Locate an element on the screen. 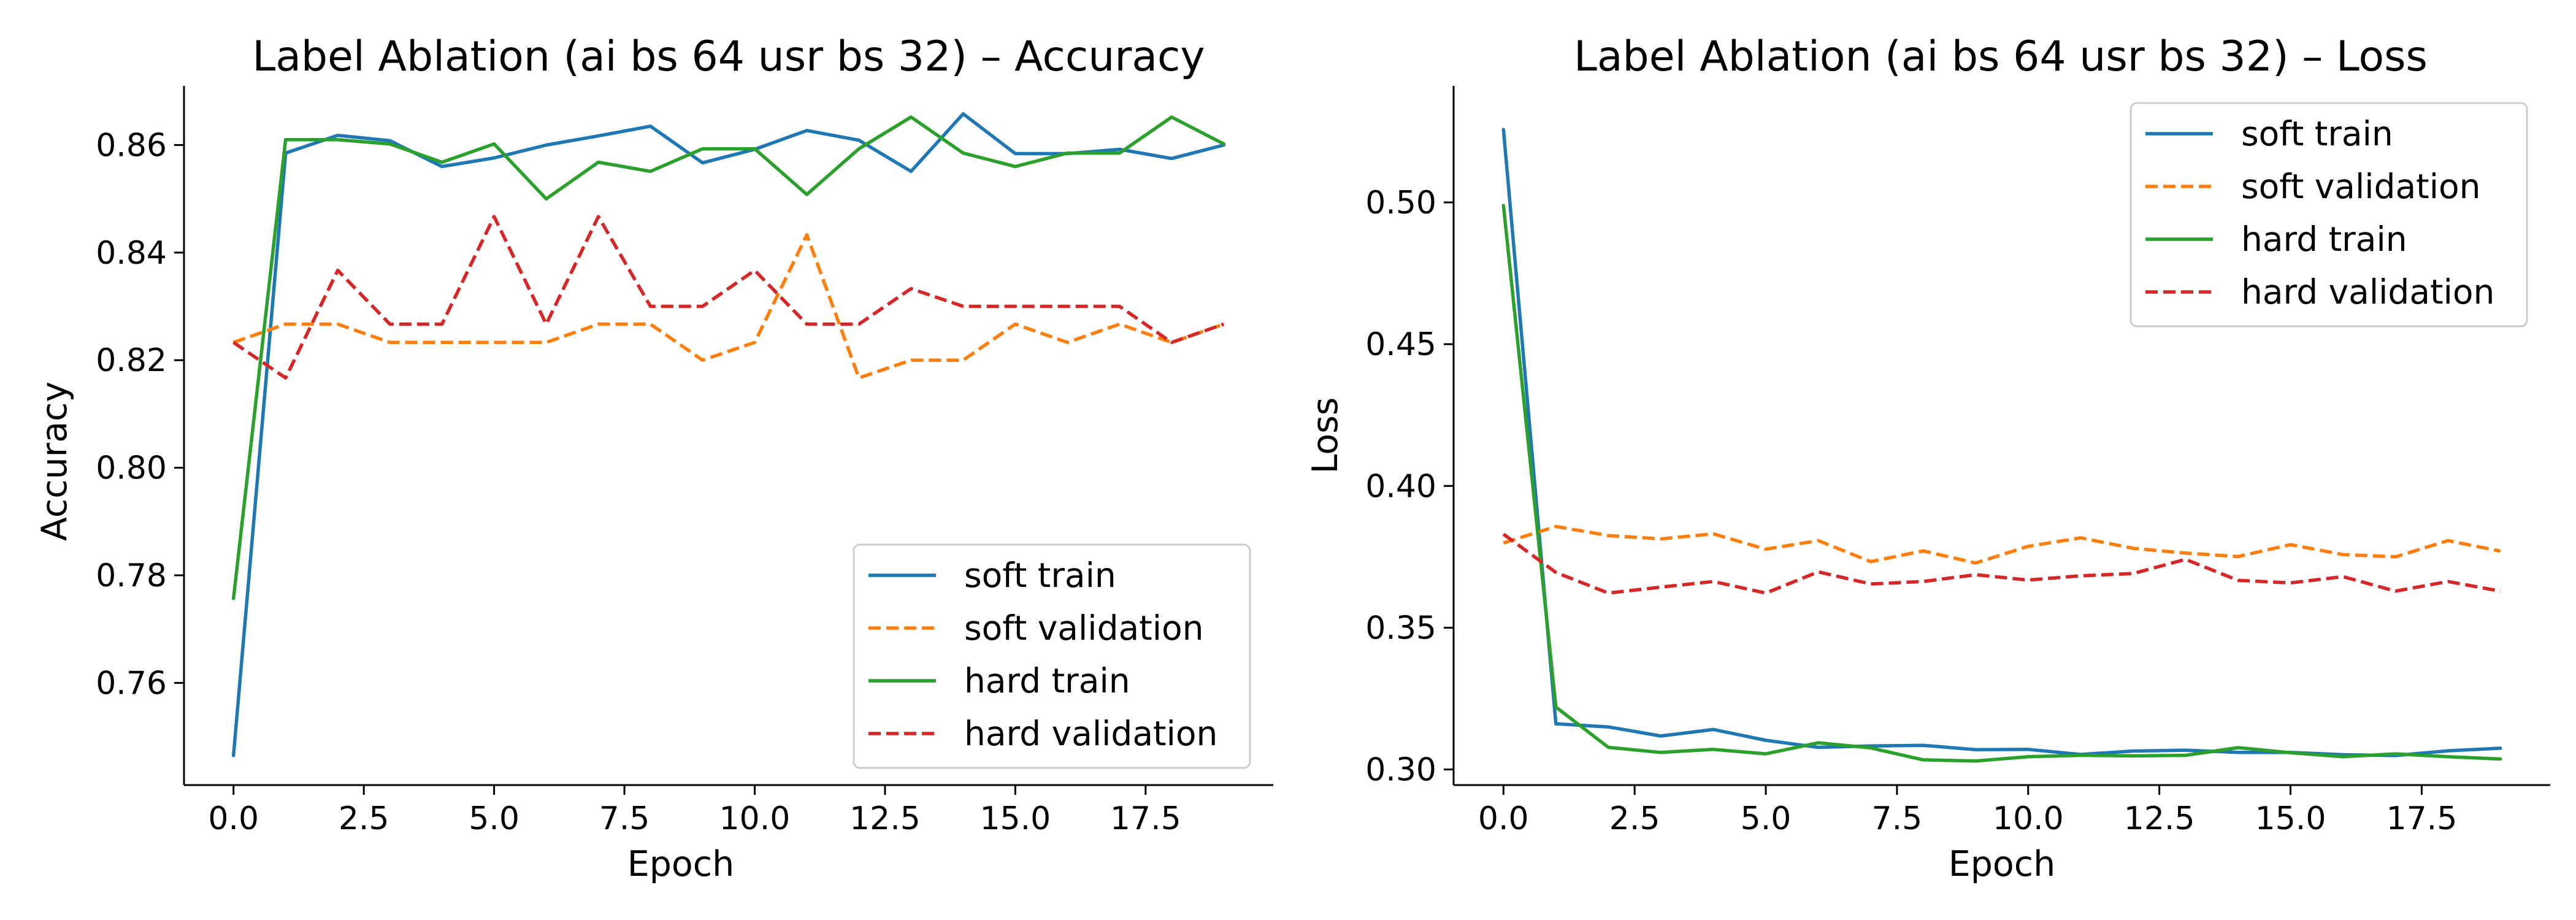  accuracy-legend-label: hard train is located at coordinates (1047, 680).